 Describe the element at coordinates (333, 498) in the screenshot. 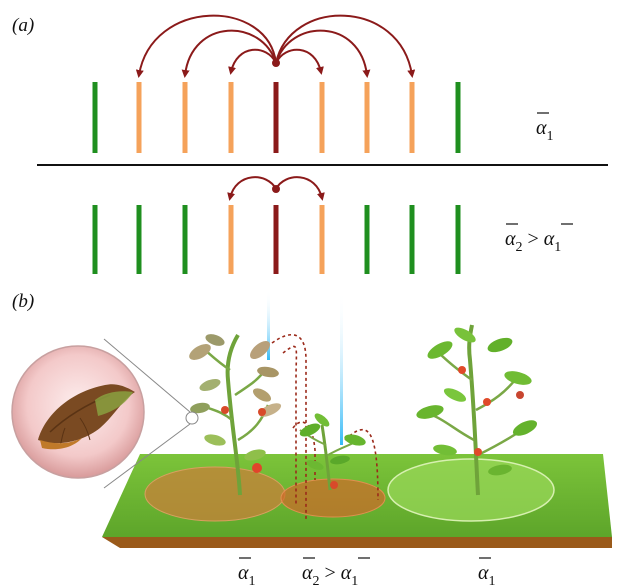

I see `spread-zone-middle` at that location.